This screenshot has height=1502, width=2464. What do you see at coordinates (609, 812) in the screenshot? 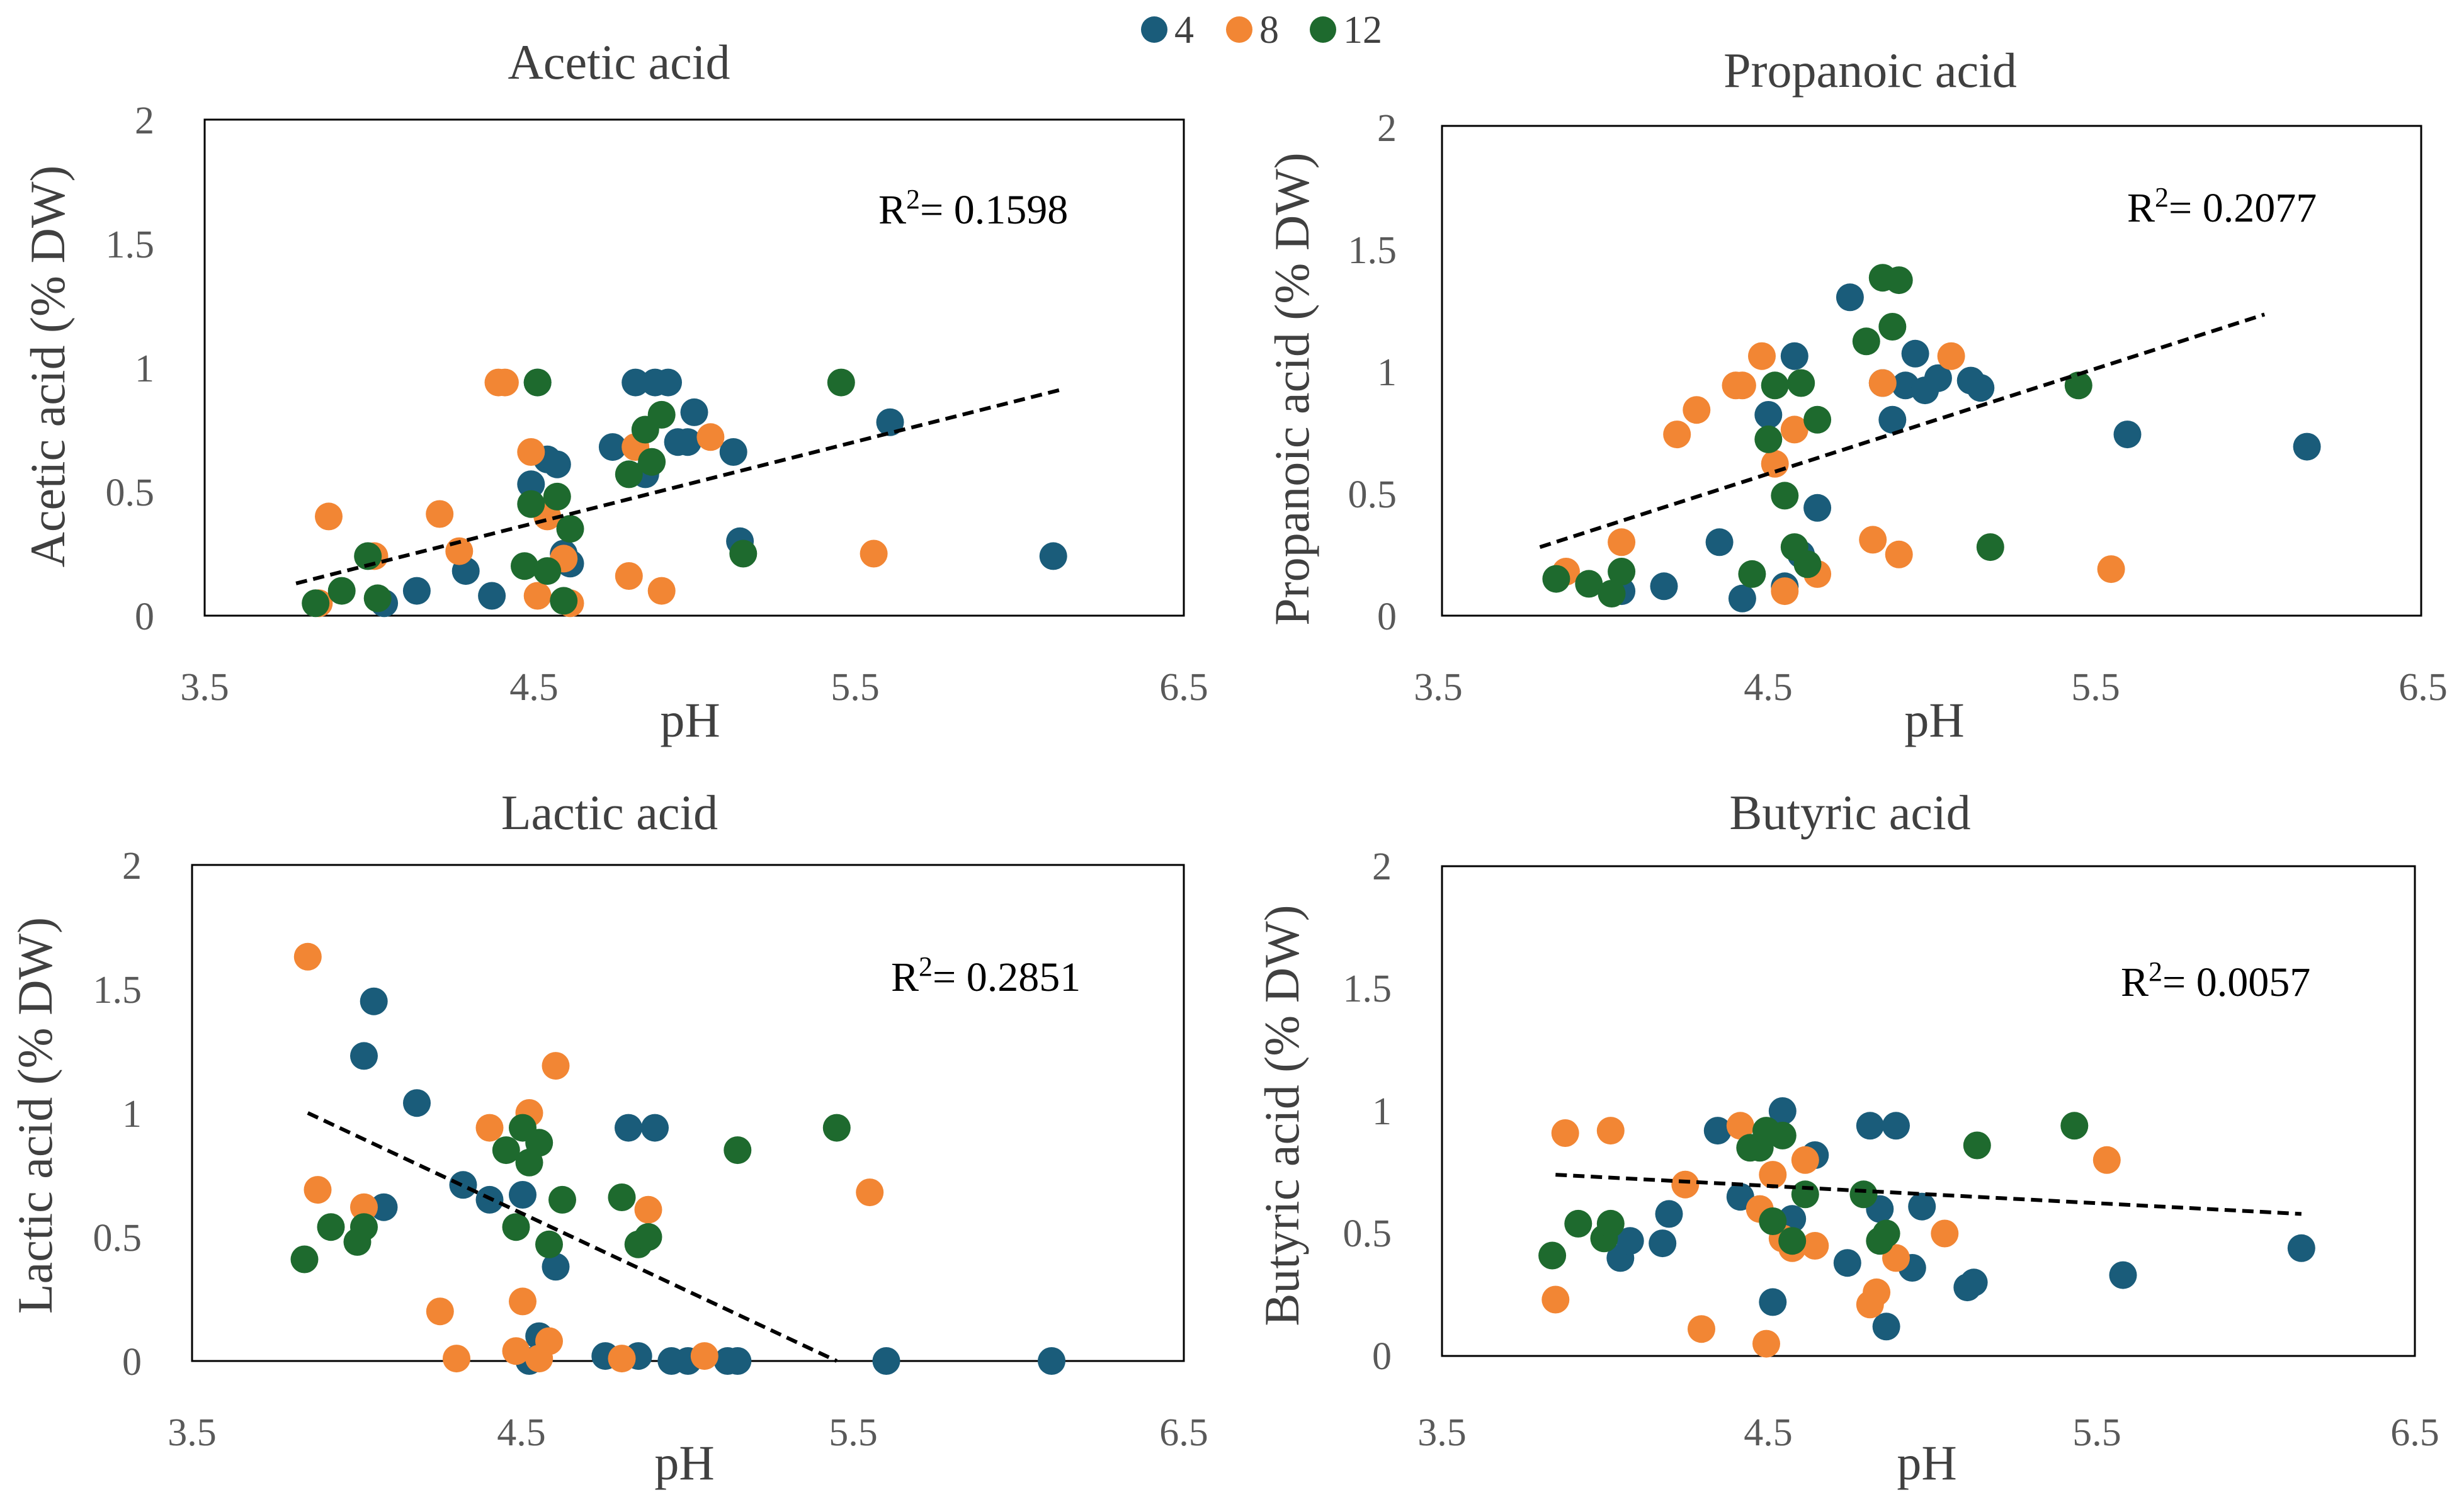
I see `chart-title: Lactic acid` at bounding box center [609, 812].